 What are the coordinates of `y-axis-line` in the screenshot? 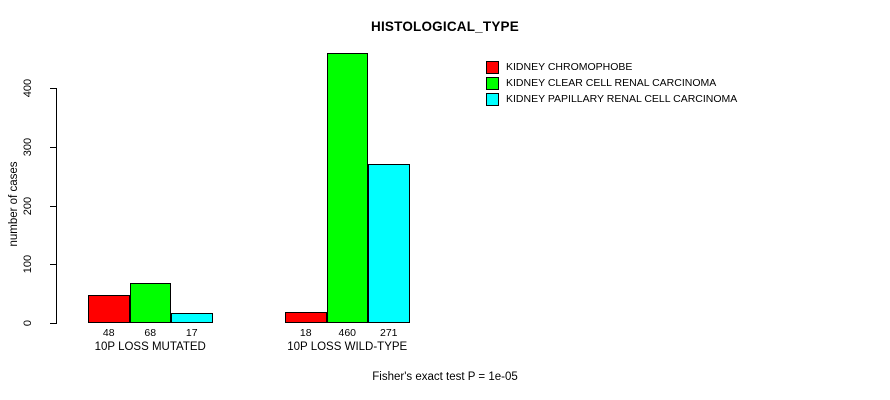 It's located at (56, 206).